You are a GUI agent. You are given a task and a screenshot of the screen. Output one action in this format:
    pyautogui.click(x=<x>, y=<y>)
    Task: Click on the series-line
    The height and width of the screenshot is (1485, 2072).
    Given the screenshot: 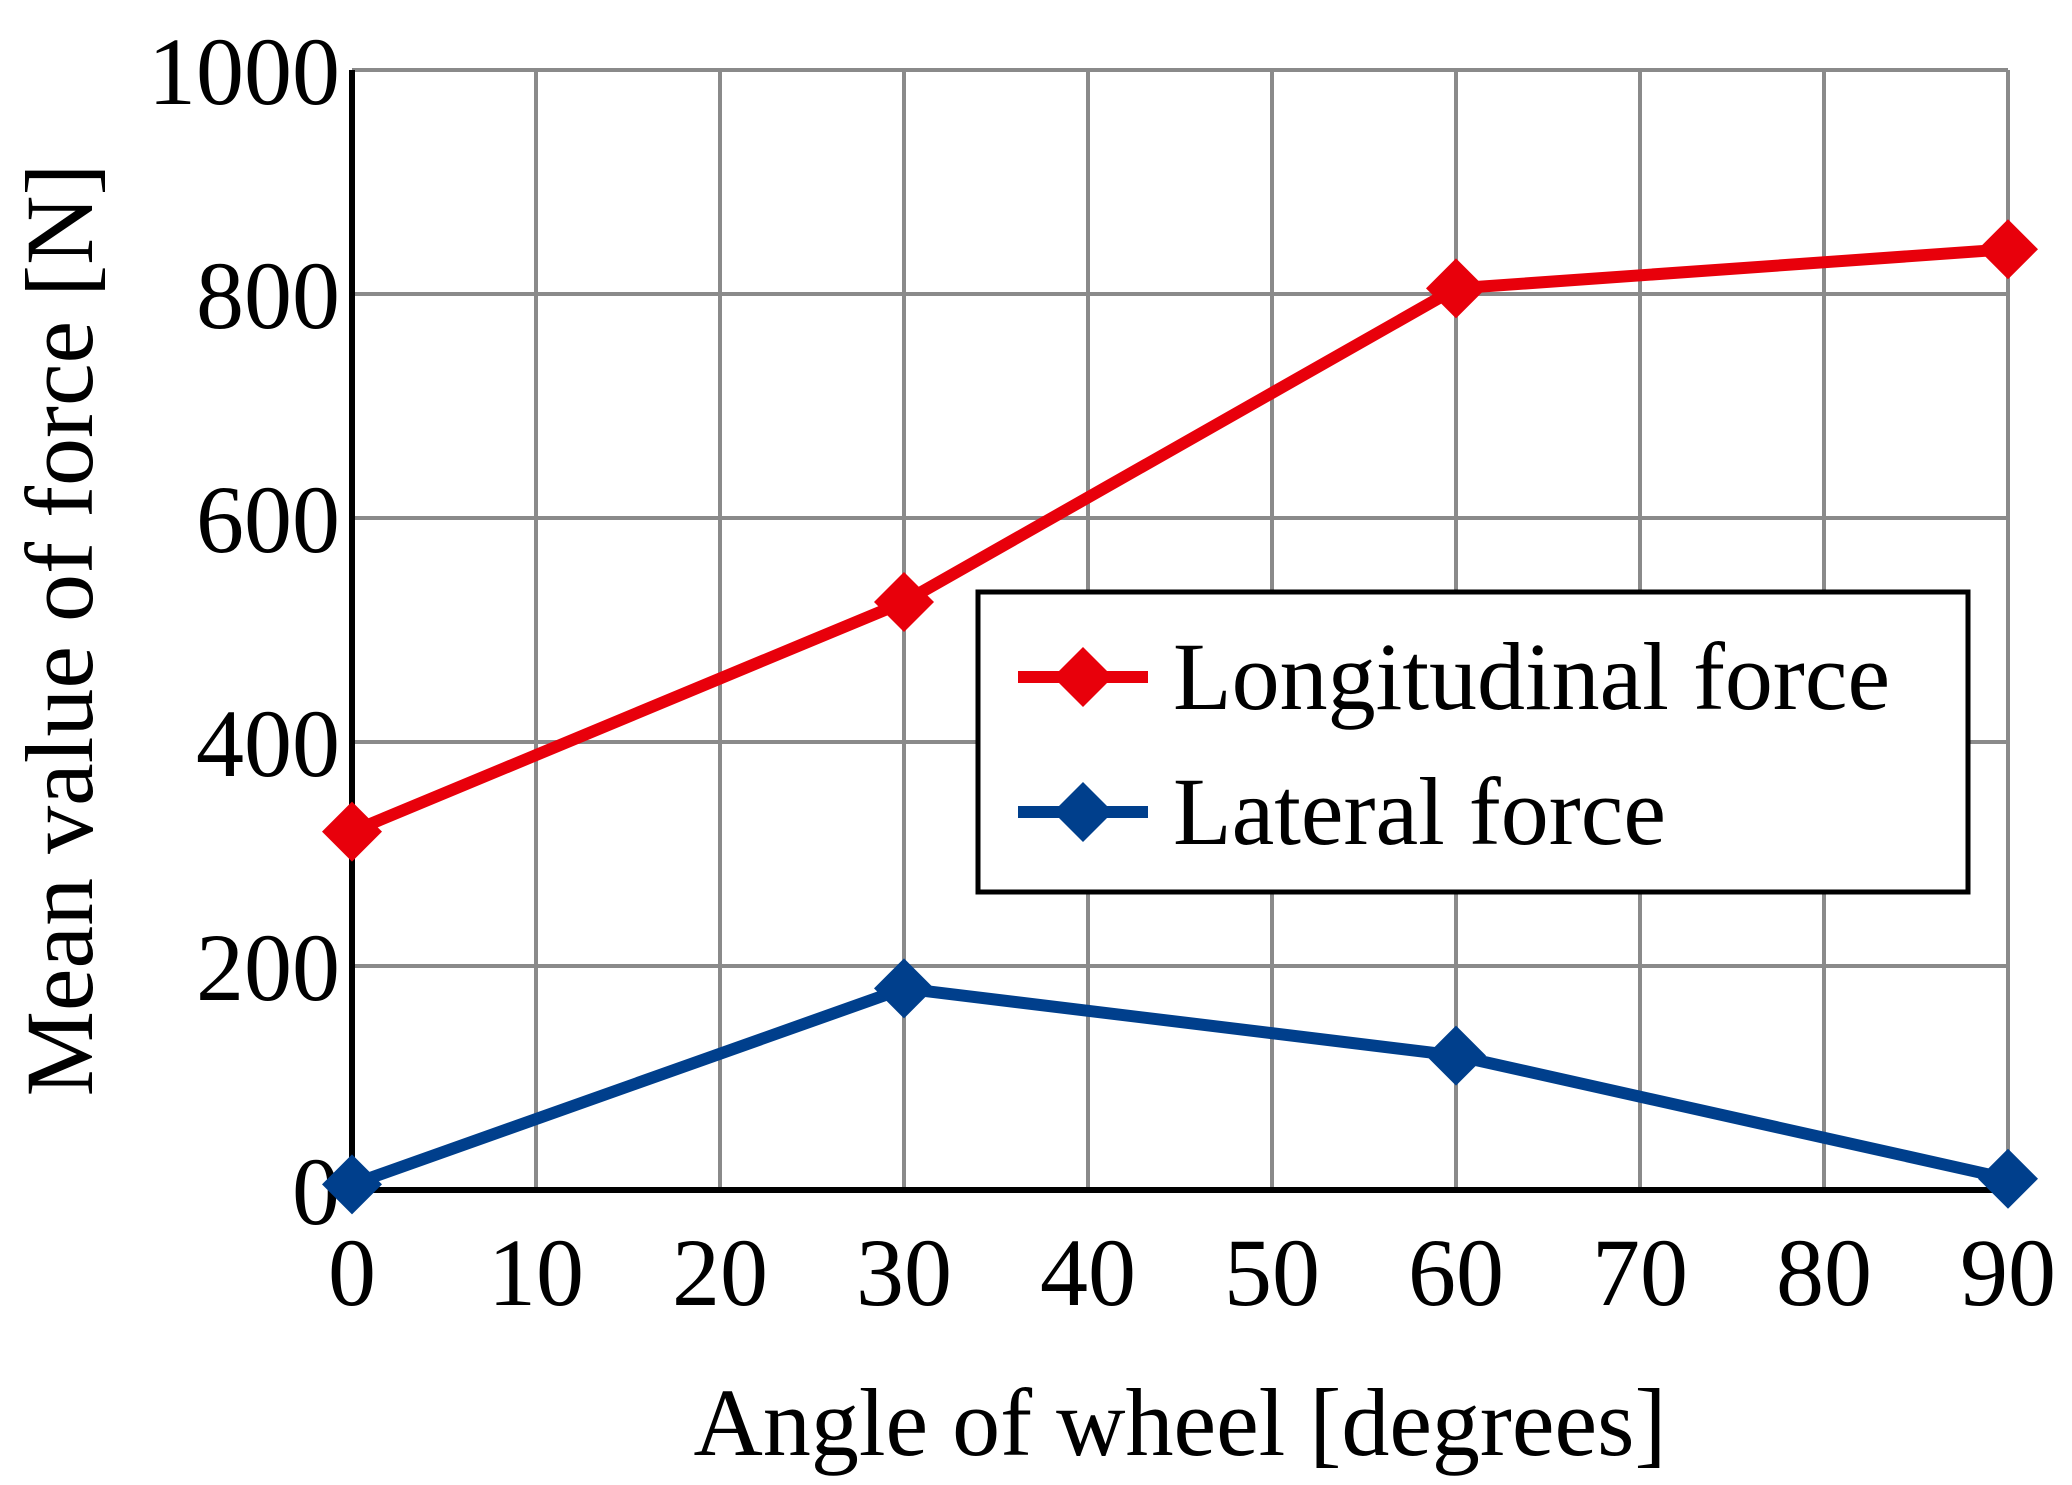 What is the action you would take?
    pyautogui.click(x=1179, y=1086)
    